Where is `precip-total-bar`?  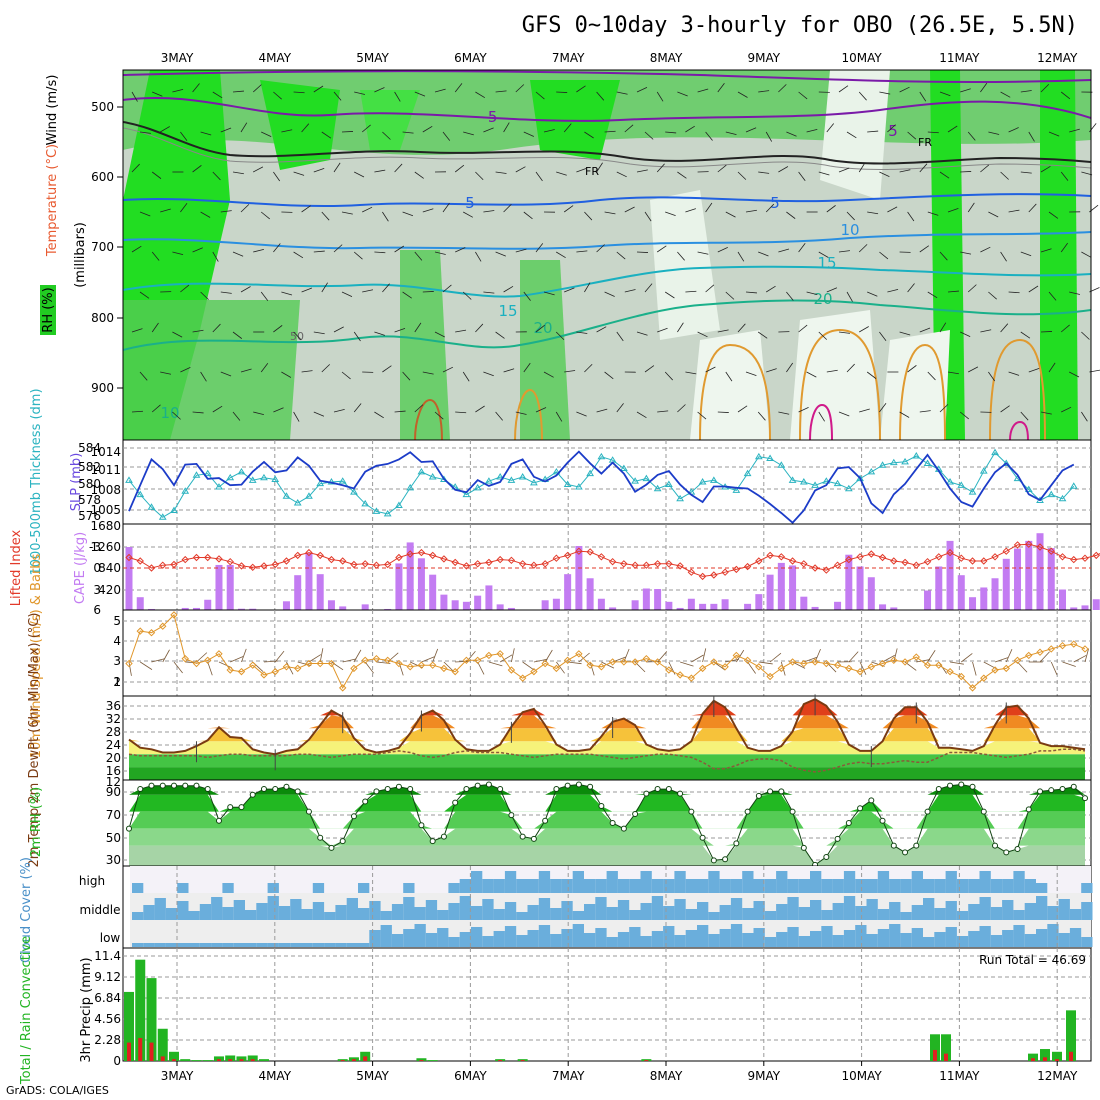 precip-total-bar is located at coordinates (241, 1058).